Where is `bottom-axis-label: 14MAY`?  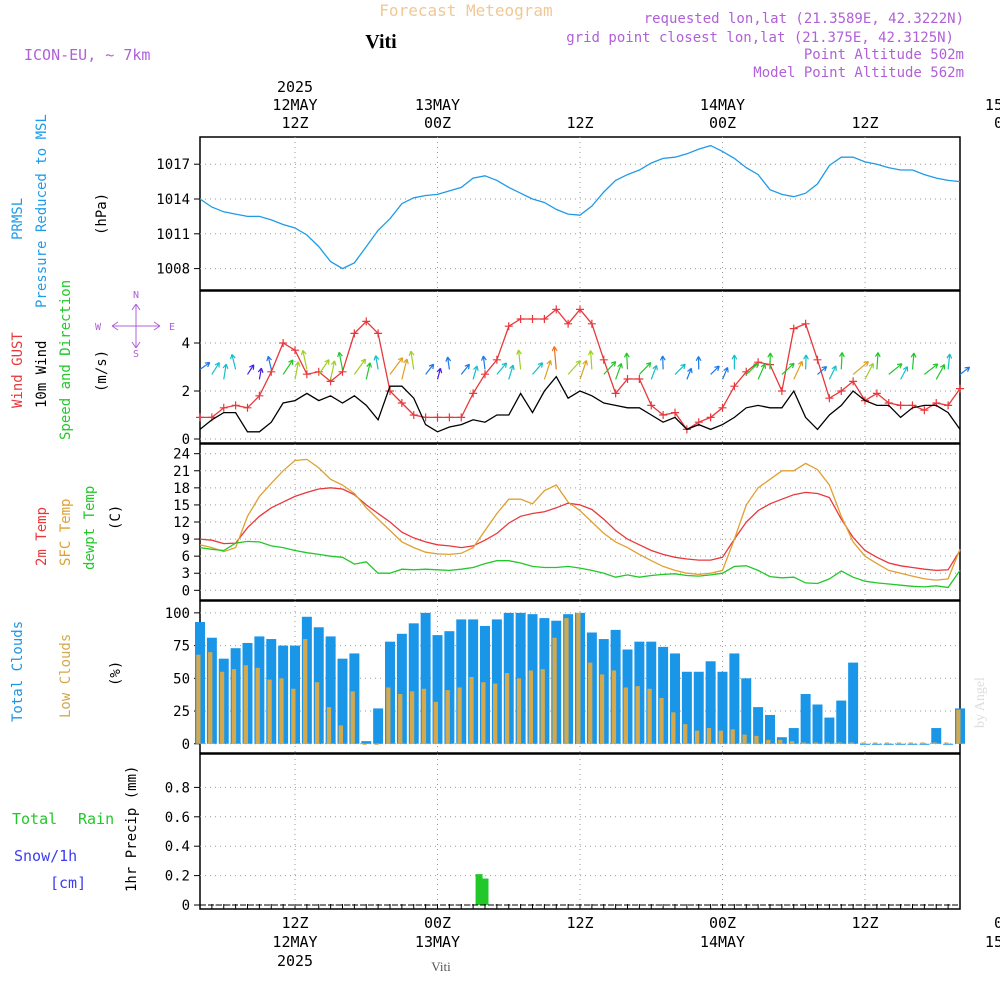 bottom-axis-label: 14MAY is located at coordinates (722, 942).